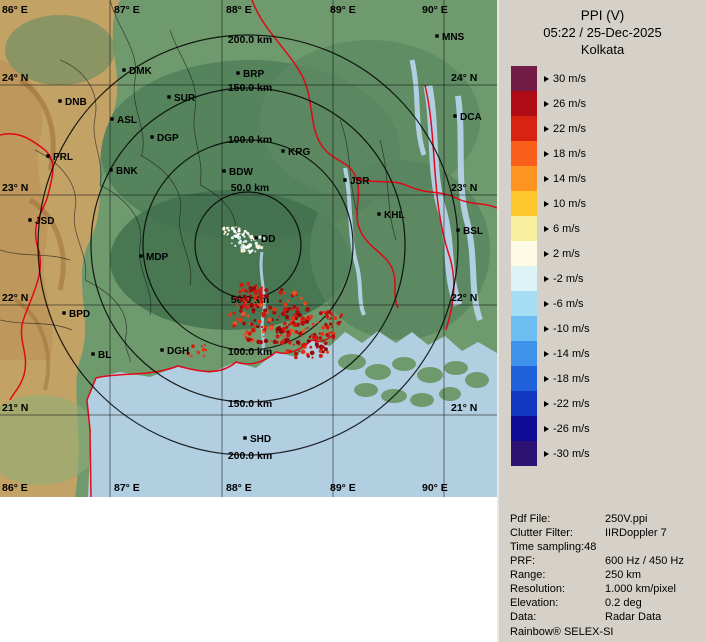 Image resolution: width=706 pixels, height=642 pixels. What do you see at coordinates (570, 78) in the screenshot?
I see `legend-label: 30 m/s` at bounding box center [570, 78].